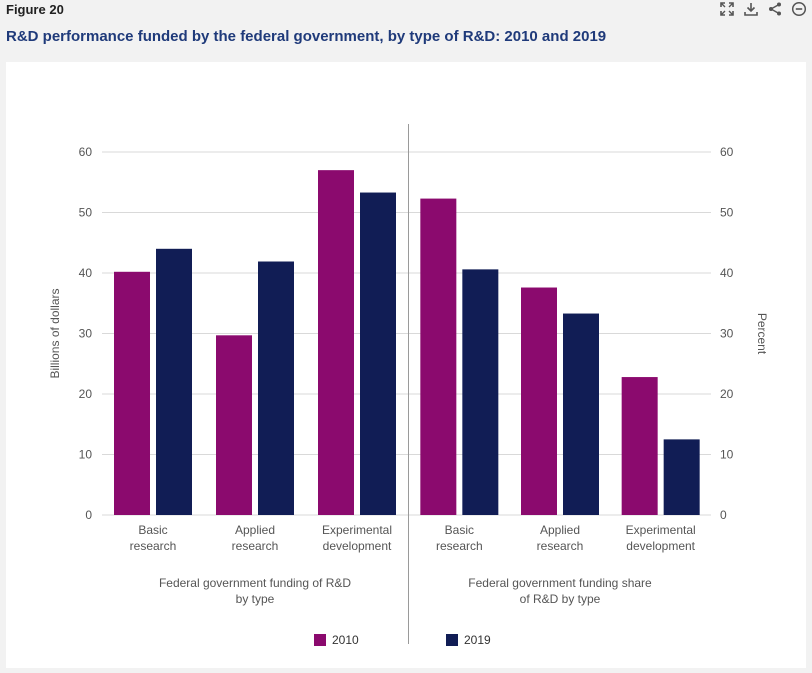 This screenshot has width=812, height=673. I want to click on panel-title: by type, so click(255, 599).